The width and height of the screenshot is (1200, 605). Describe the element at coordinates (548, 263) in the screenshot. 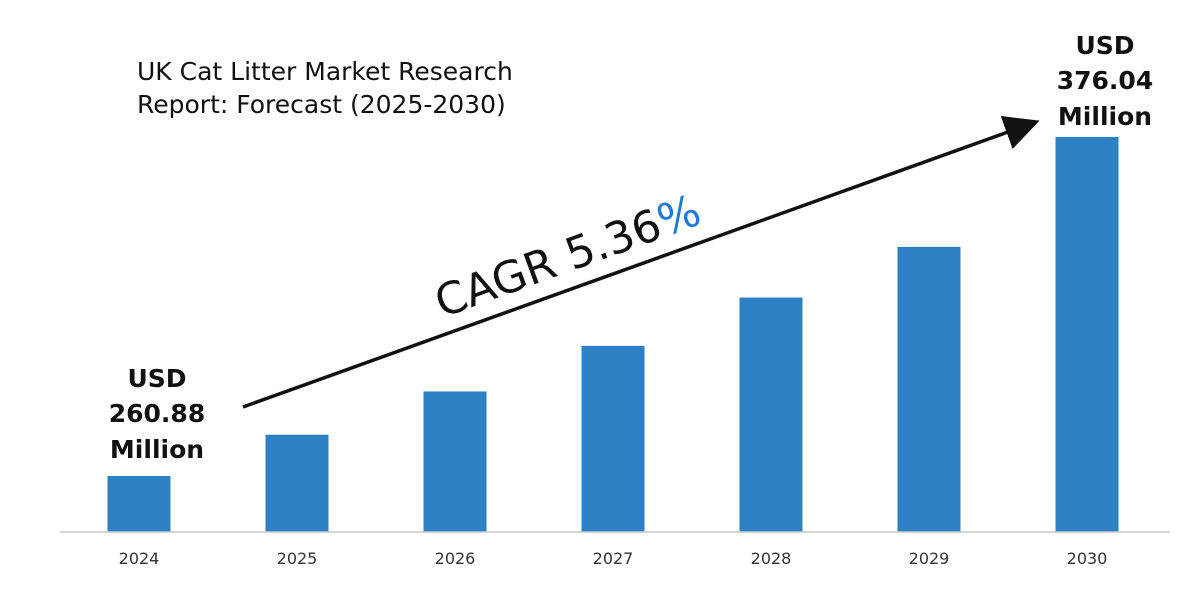

I see `cagr-label: CAGR 5.36` at that location.